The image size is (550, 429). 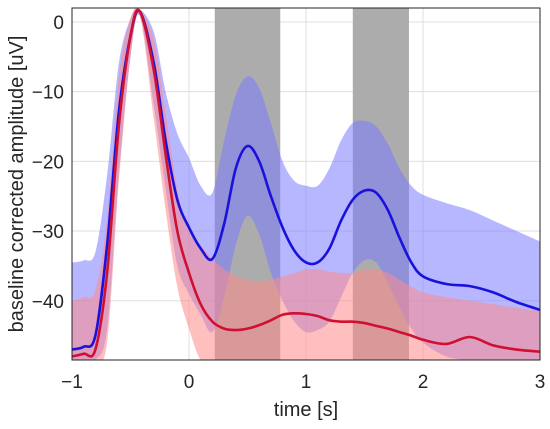 I want to click on x-axis-title: time [s], so click(x=306, y=410).